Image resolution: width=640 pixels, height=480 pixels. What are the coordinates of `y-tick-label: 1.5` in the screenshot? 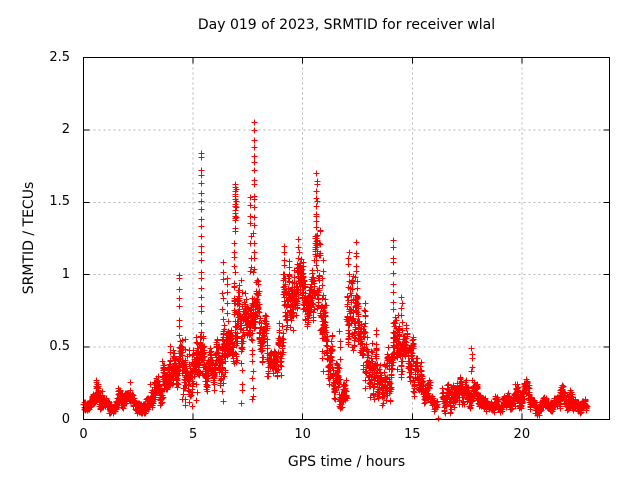 It's located at (59, 202).